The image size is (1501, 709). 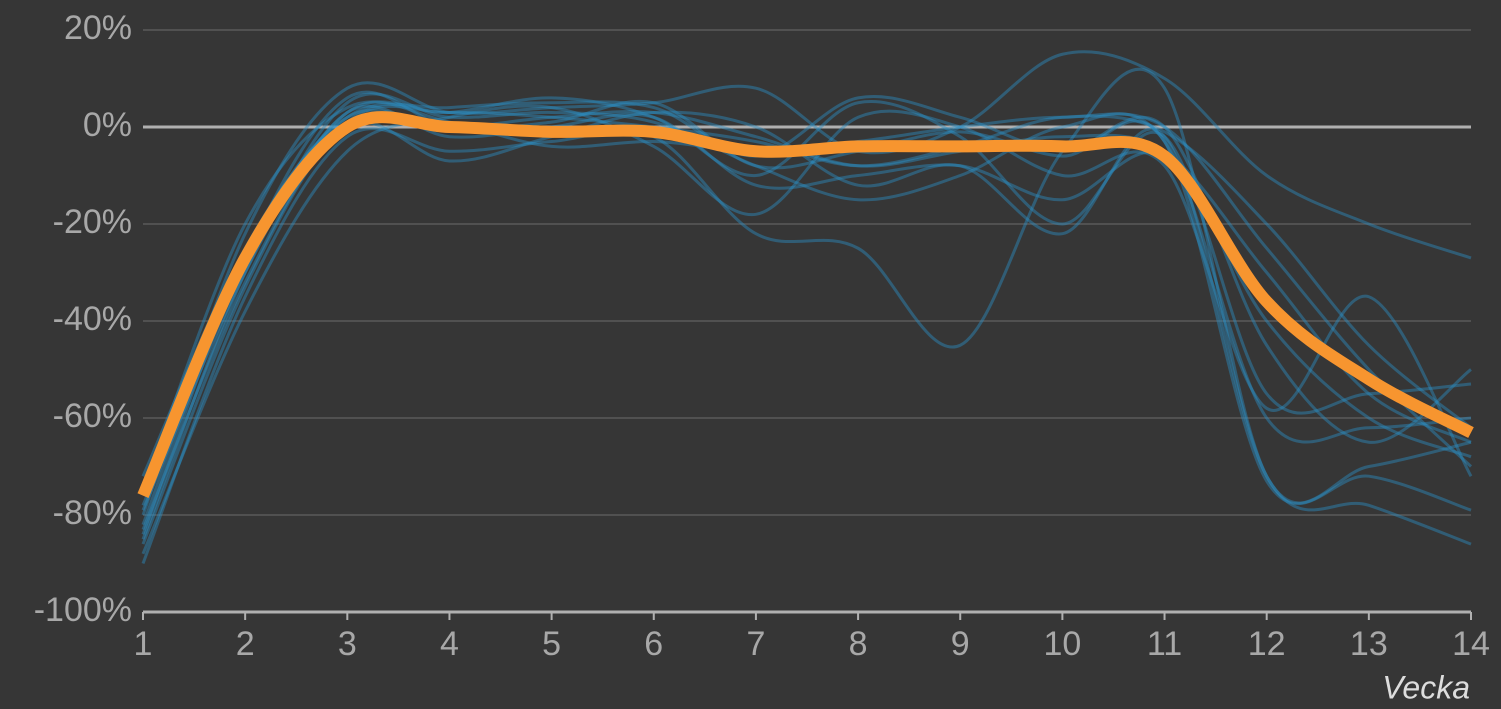 What do you see at coordinates (1471, 644) in the screenshot?
I see `x-tick-label: 14` at bounding box center [1471, 644].